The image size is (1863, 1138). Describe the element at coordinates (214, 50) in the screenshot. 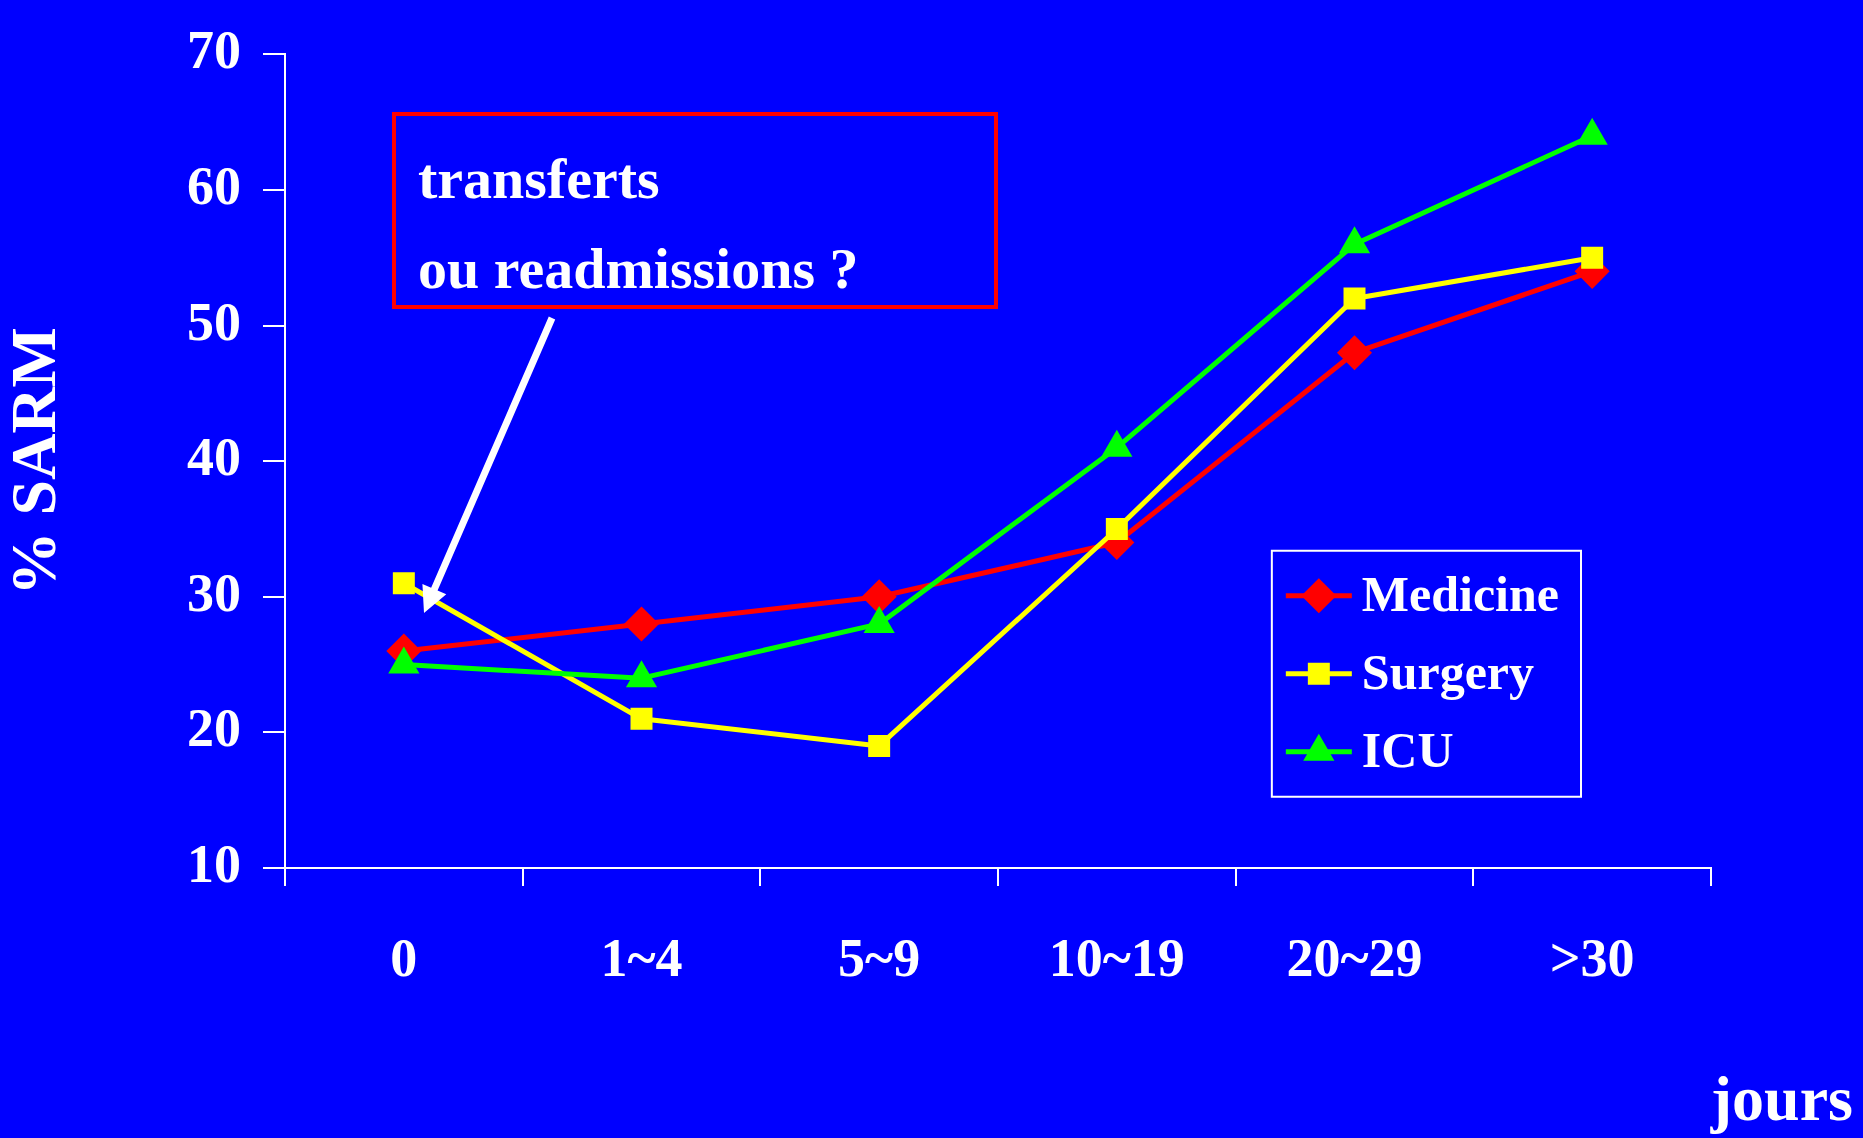

I see `y-tick-label: 70` at that location.